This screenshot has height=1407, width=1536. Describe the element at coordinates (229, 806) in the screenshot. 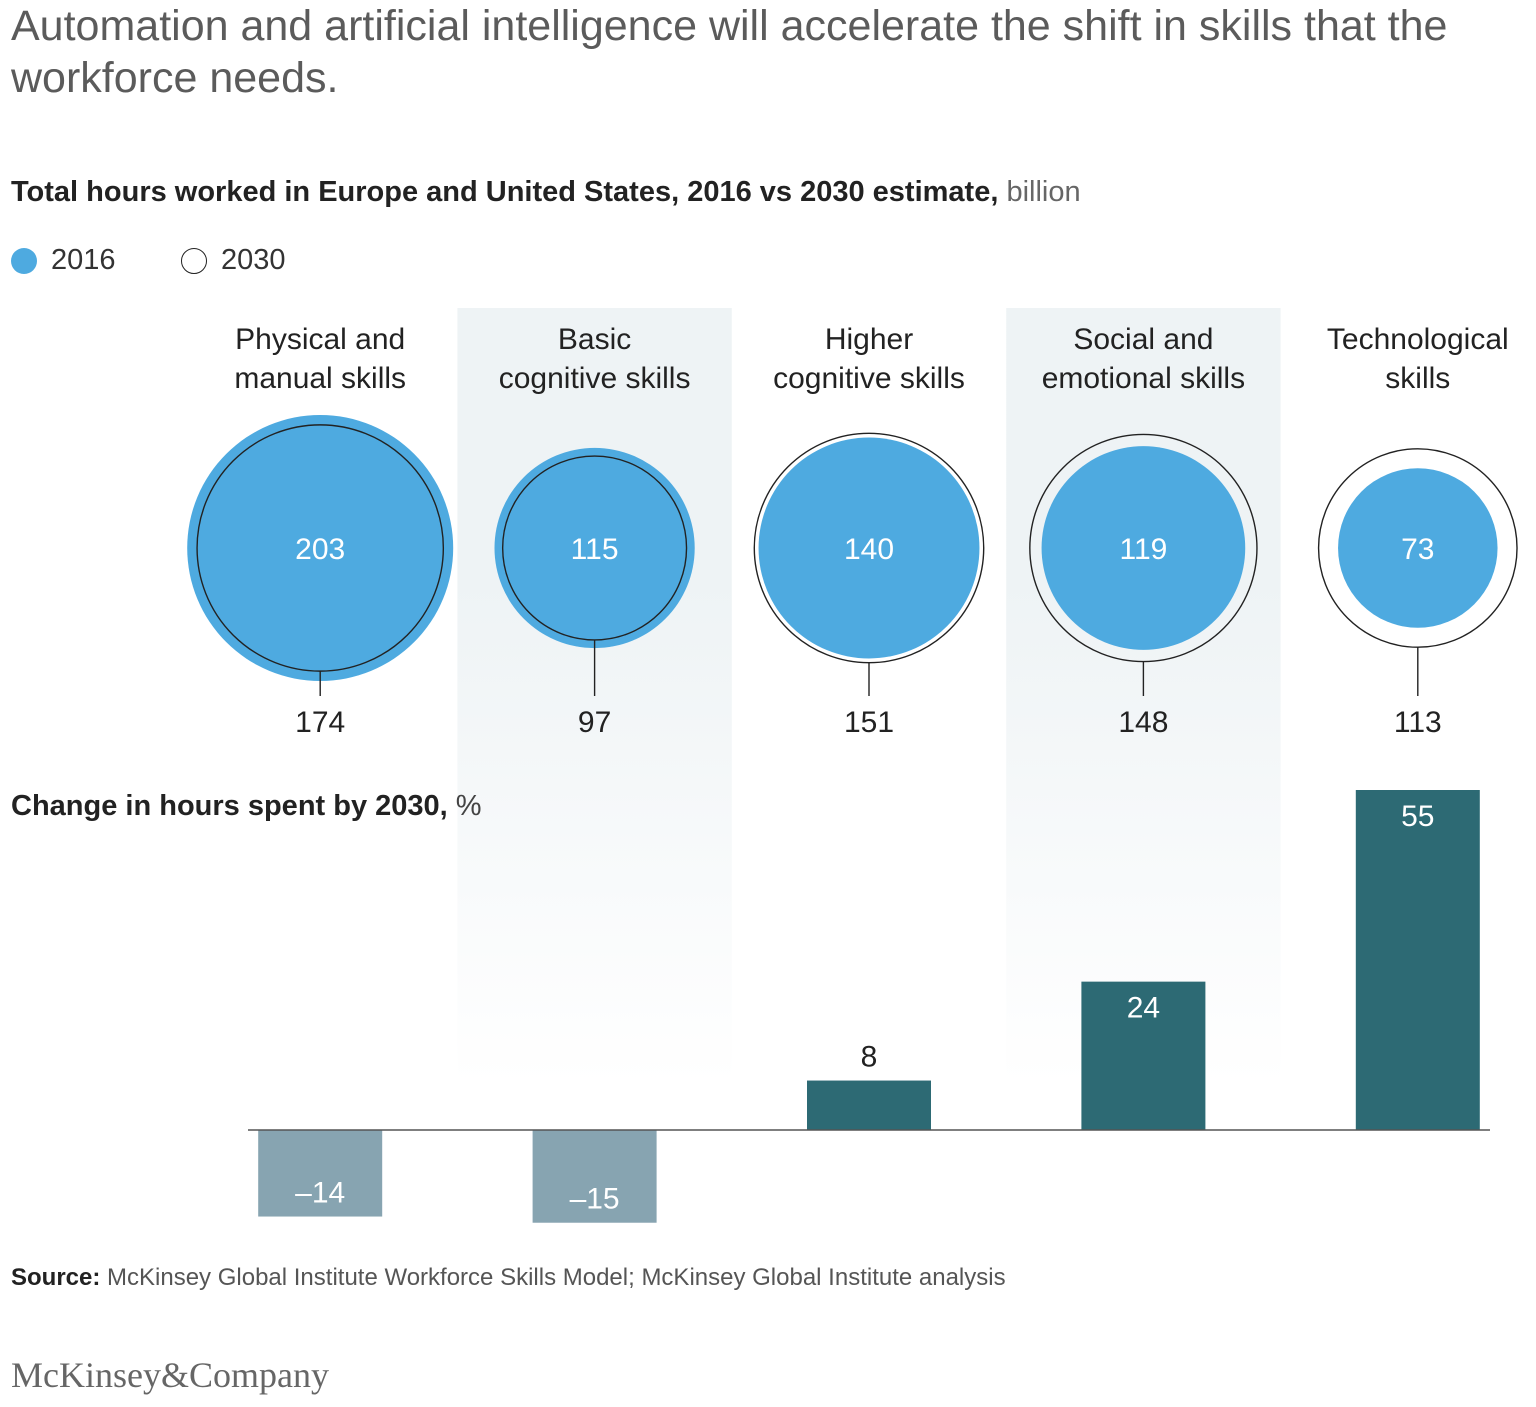

I see `change-axis-label-main: Change in hours spent by 2030,` at that location.